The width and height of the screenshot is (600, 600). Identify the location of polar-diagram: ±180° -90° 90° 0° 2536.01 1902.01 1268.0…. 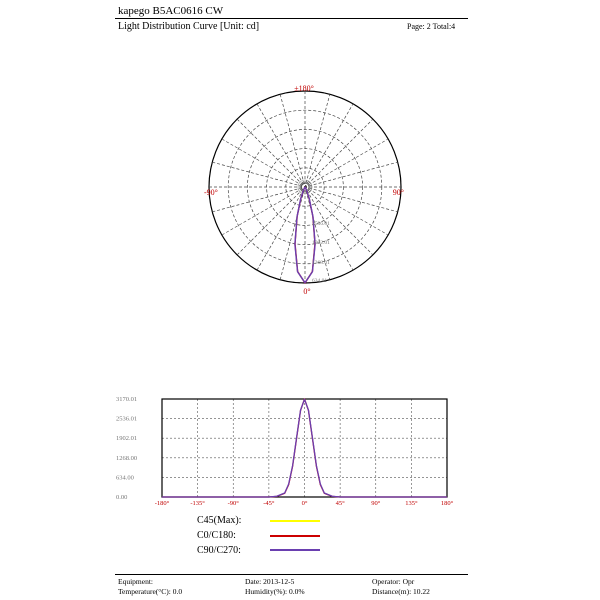
(304, 190).